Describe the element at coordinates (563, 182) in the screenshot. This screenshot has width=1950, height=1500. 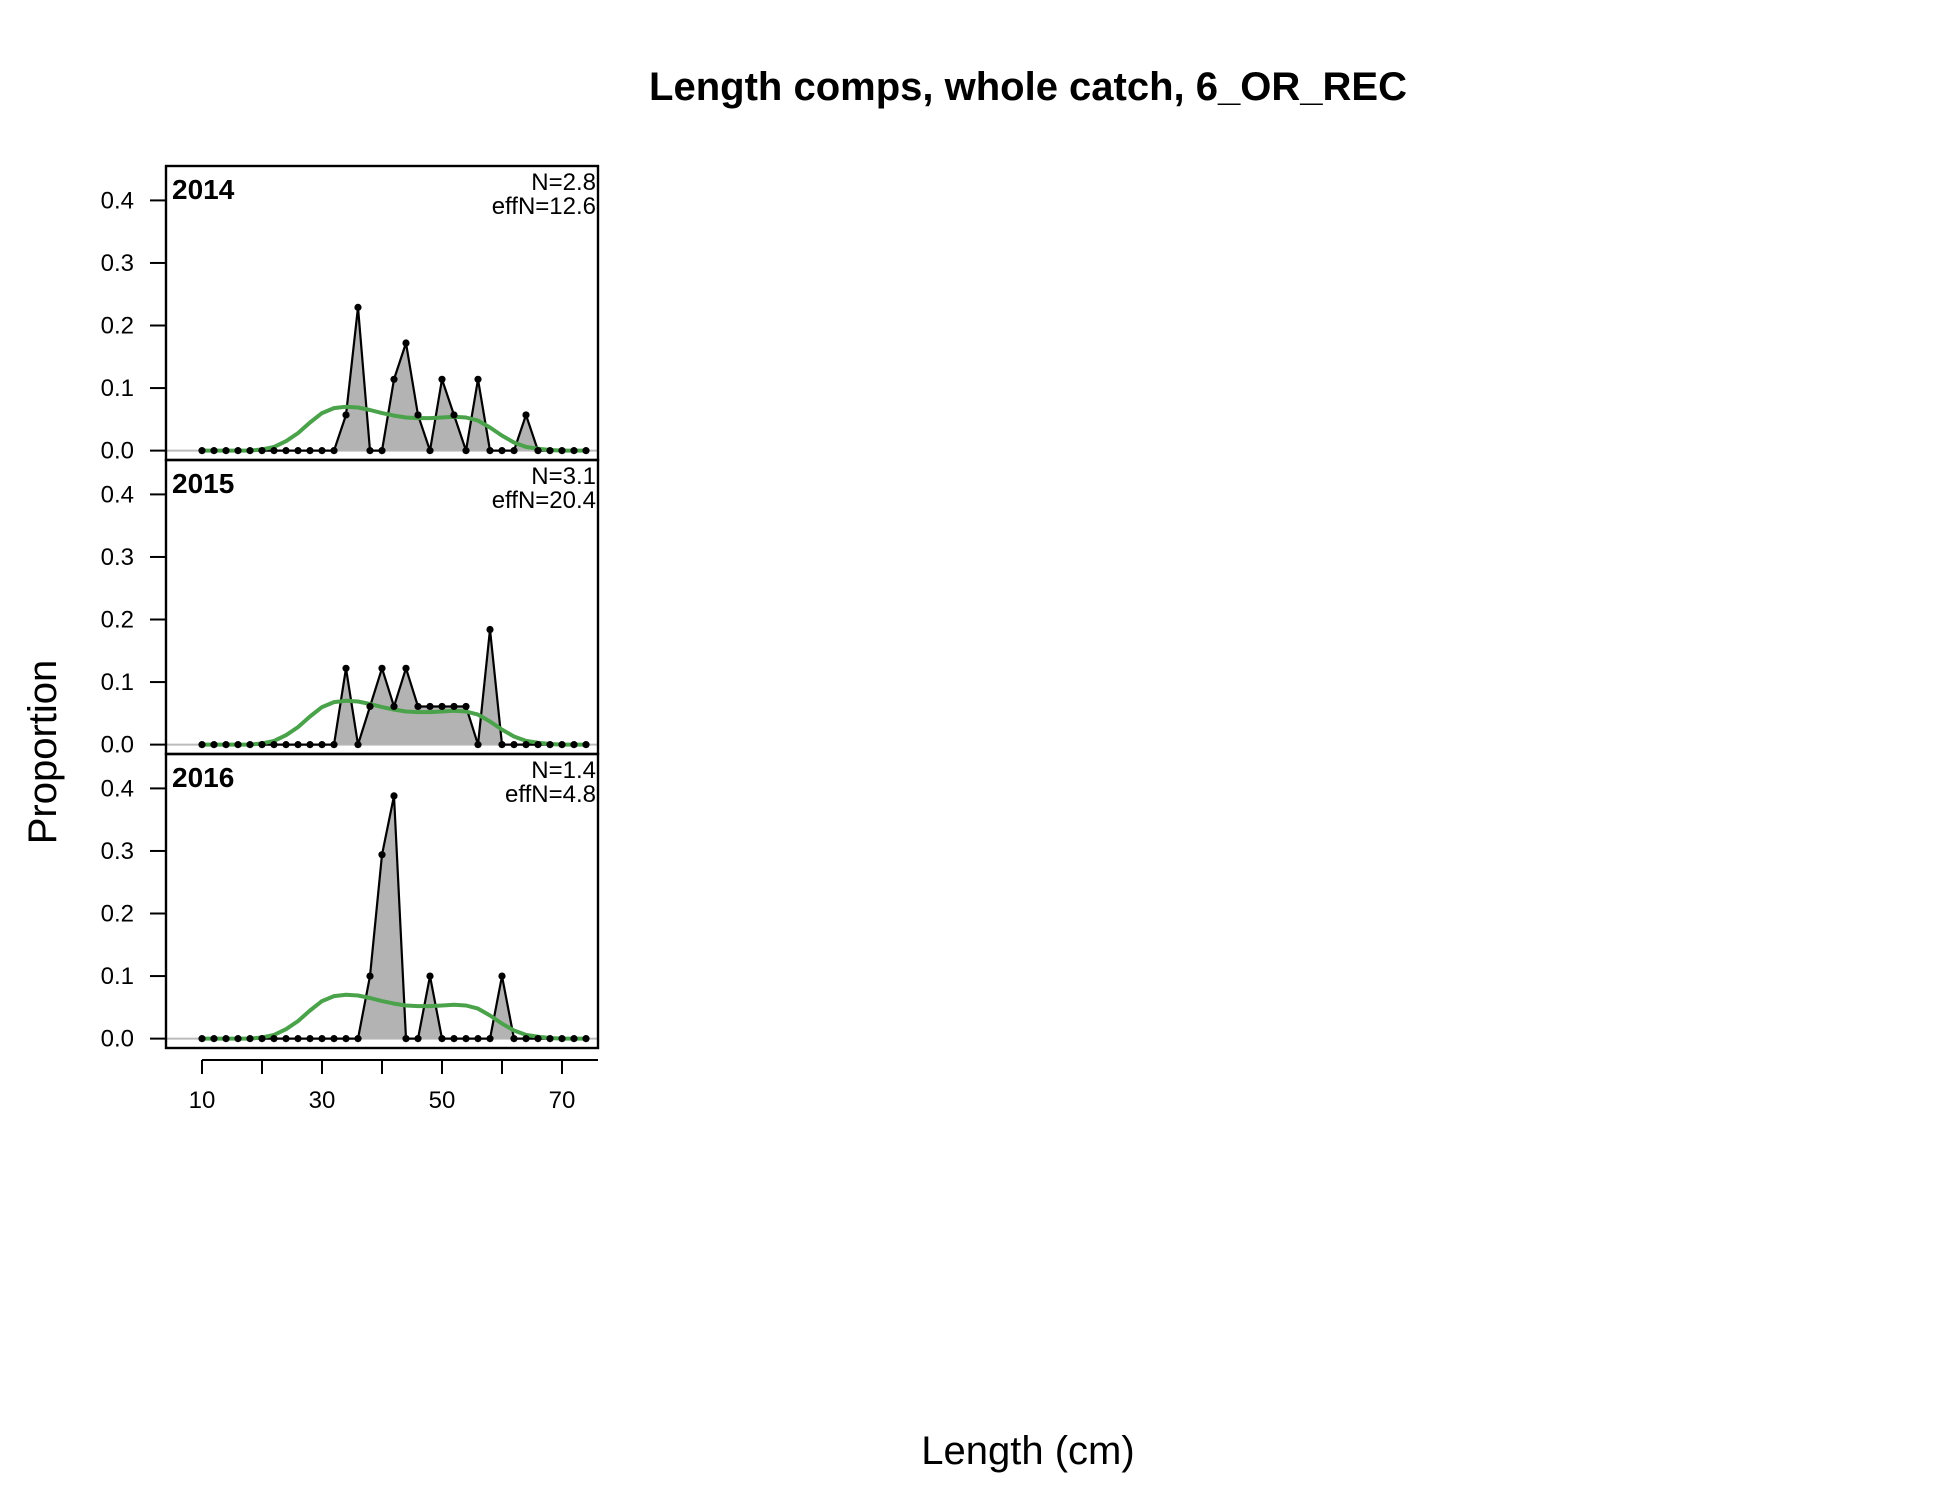
I see `panel-n-label: N=2.8` at that location.